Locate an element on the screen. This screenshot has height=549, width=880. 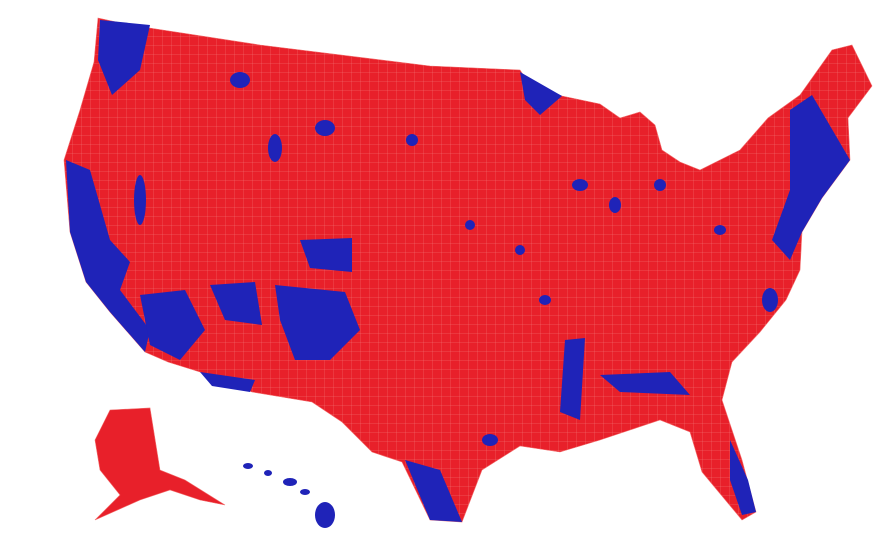
nevada-south is located at coordinates (172, 325).